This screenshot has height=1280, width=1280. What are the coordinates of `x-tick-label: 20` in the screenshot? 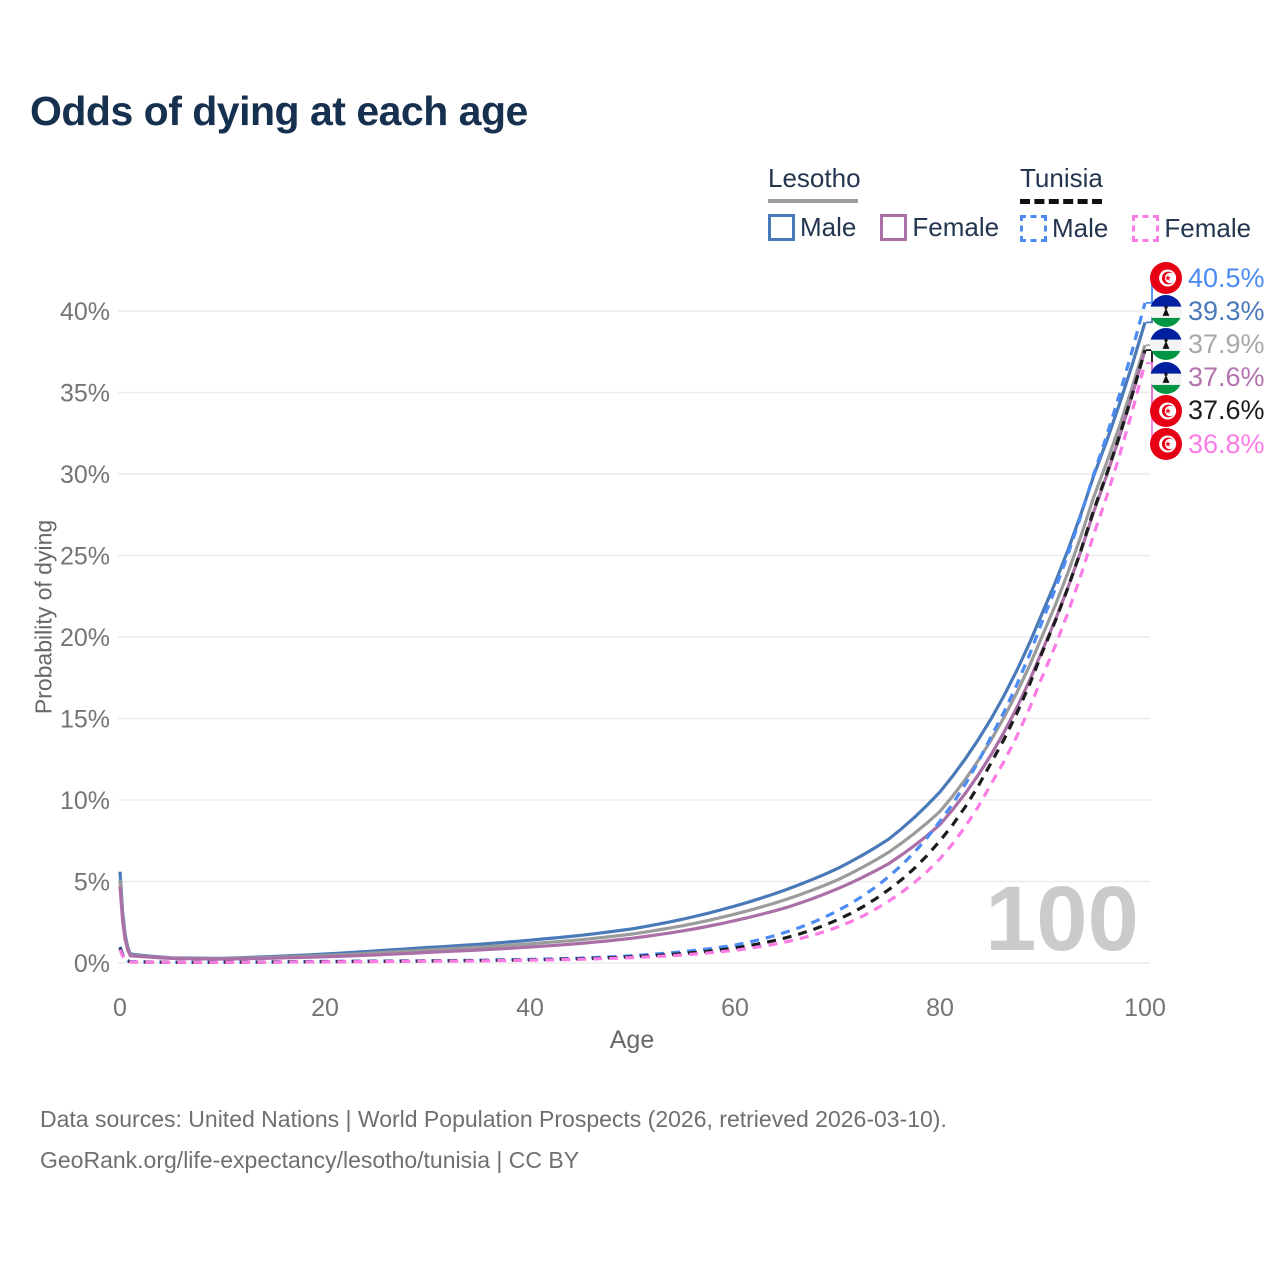 It's located at (325, 1008).